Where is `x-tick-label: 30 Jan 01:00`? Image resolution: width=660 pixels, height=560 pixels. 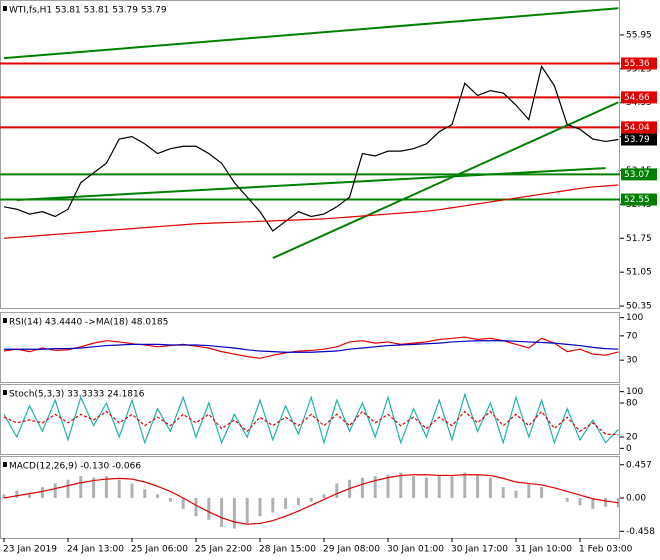
x-tick-label: 30 Jan 01:00 is located at coordinates (415, 550).